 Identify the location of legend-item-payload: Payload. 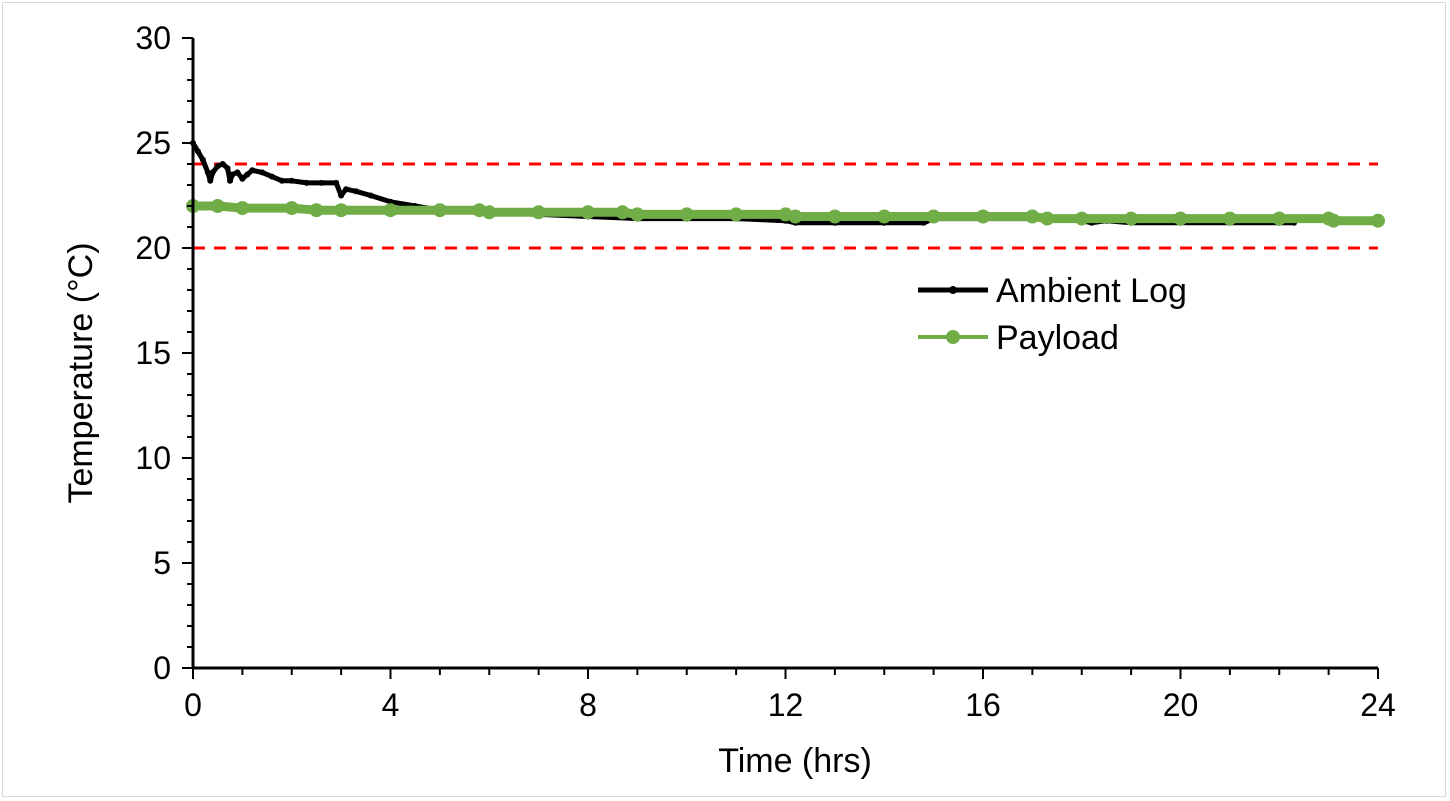
(1018, 338).